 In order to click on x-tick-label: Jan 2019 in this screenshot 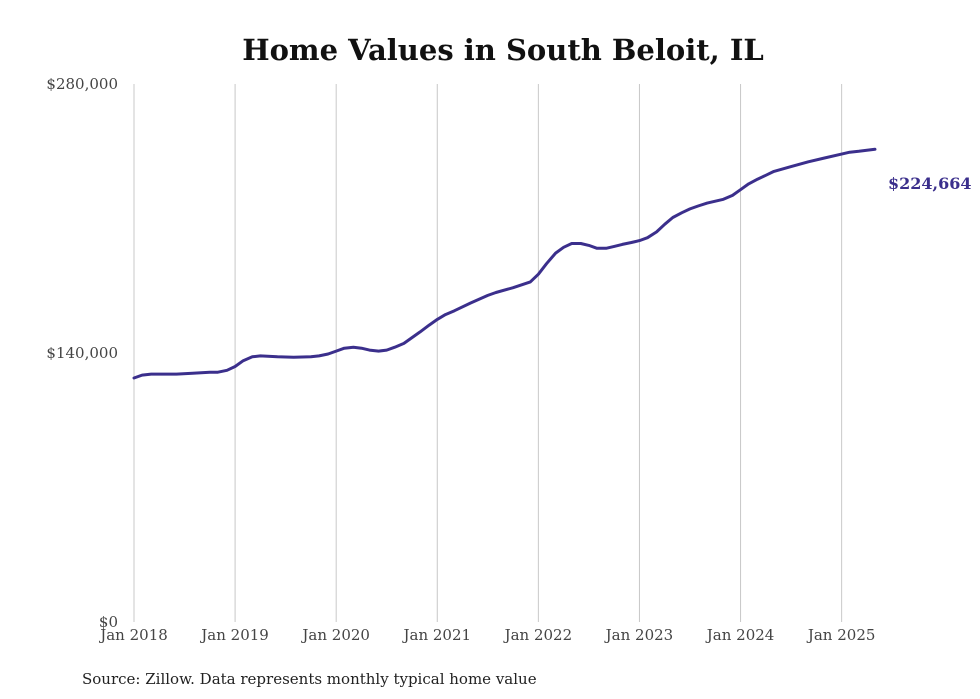, I will do `click(234, 635)`.